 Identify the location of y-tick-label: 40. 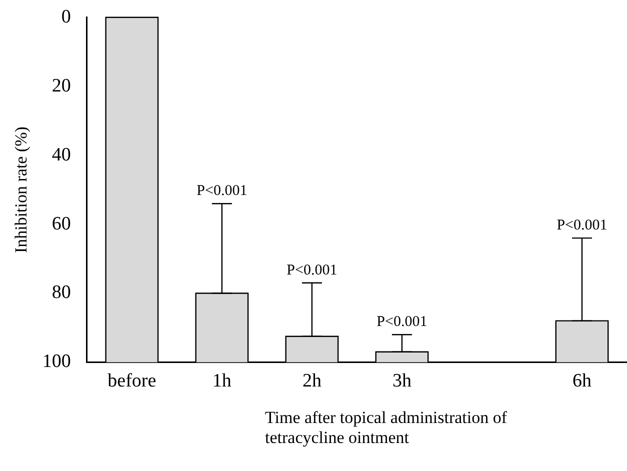
(61, 155).